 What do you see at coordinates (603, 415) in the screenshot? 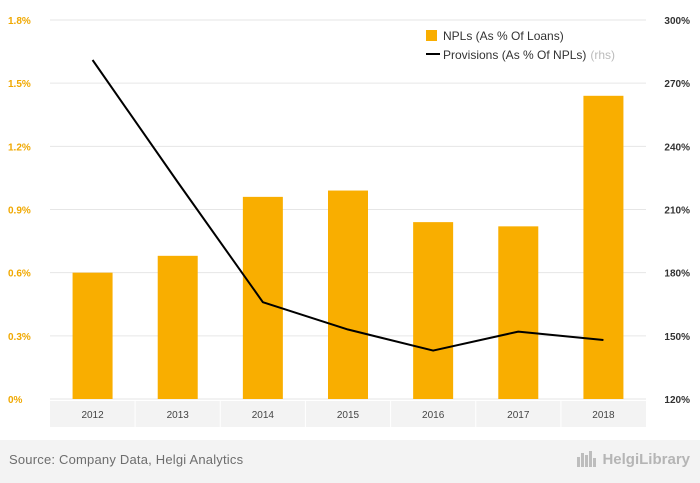
I see `x-tick-label: 2018` at bounding box center [603, 415].